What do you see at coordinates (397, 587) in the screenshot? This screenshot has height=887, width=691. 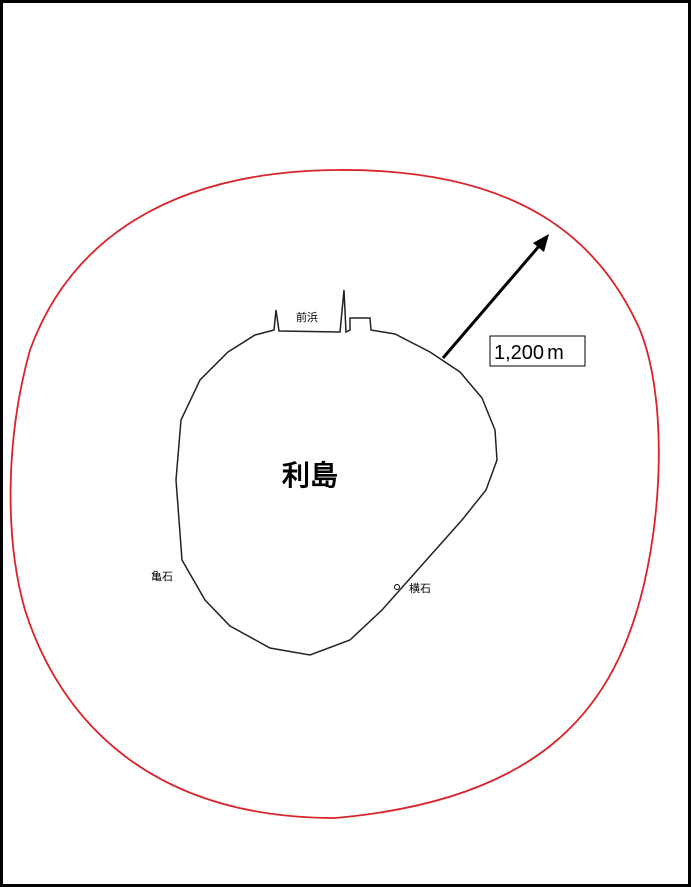 I see `rock-marker` at bounding box center [397, 587].